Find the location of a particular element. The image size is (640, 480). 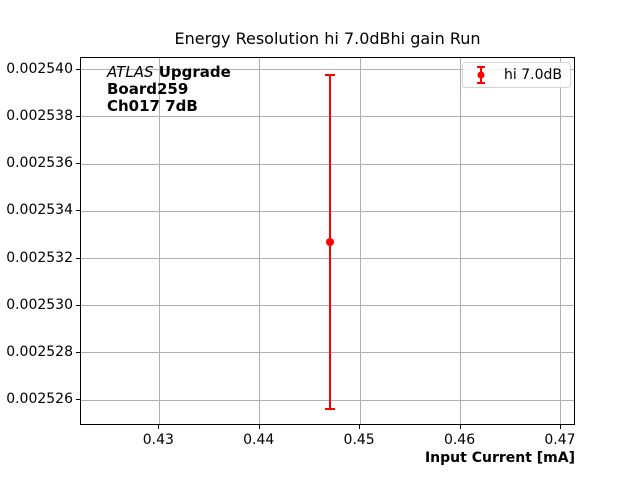

annotation-channel: Ch017 7dB is located at coordinates (152, 106).